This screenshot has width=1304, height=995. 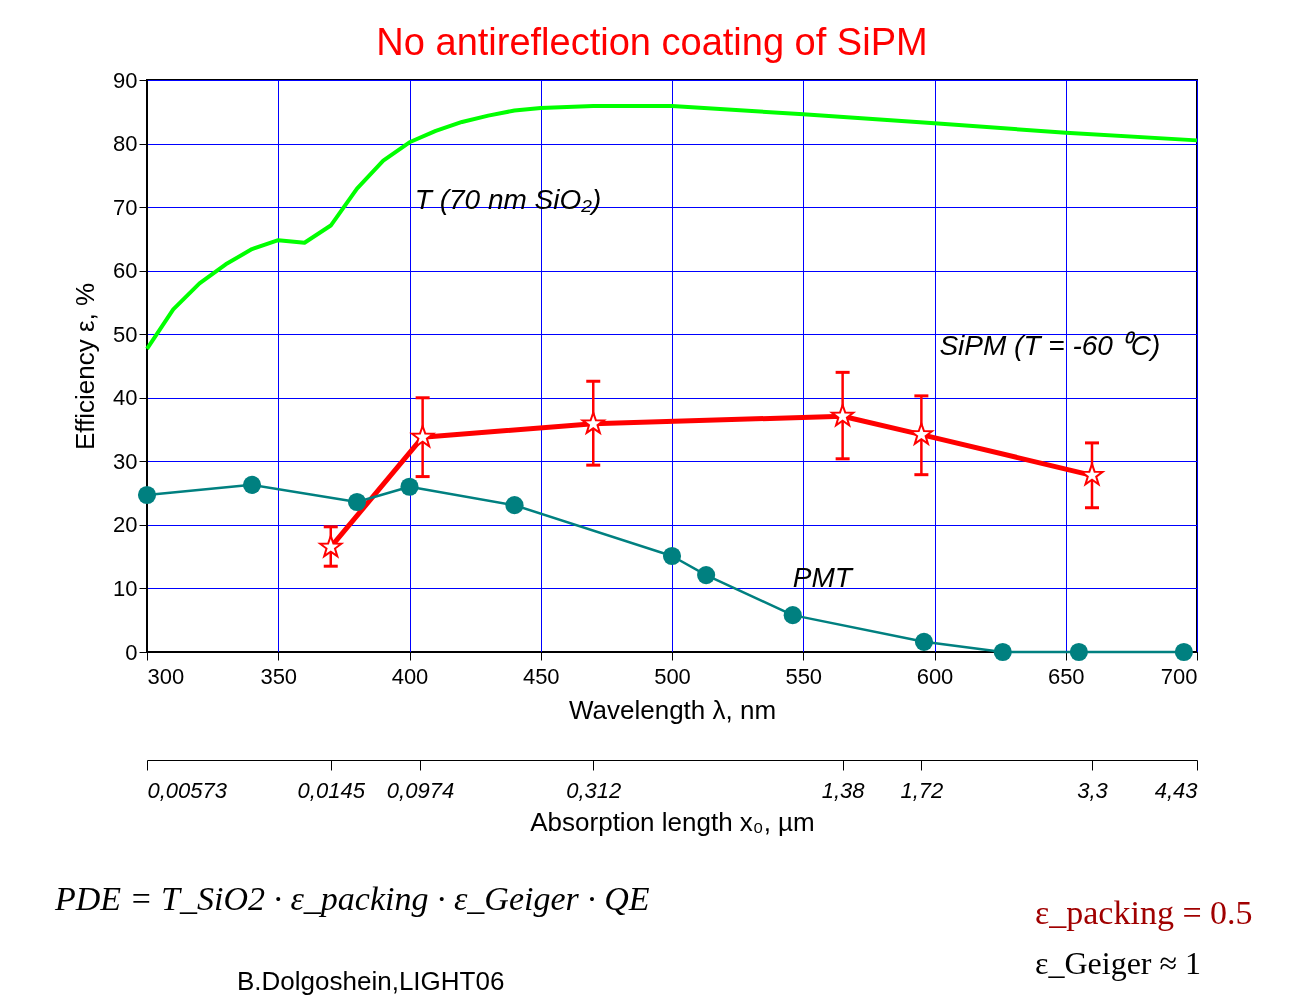 What do you see at coordinates (125, 207) in the screenshot?
I see `y-tick-label: 70` at bounding box center [125, 207].